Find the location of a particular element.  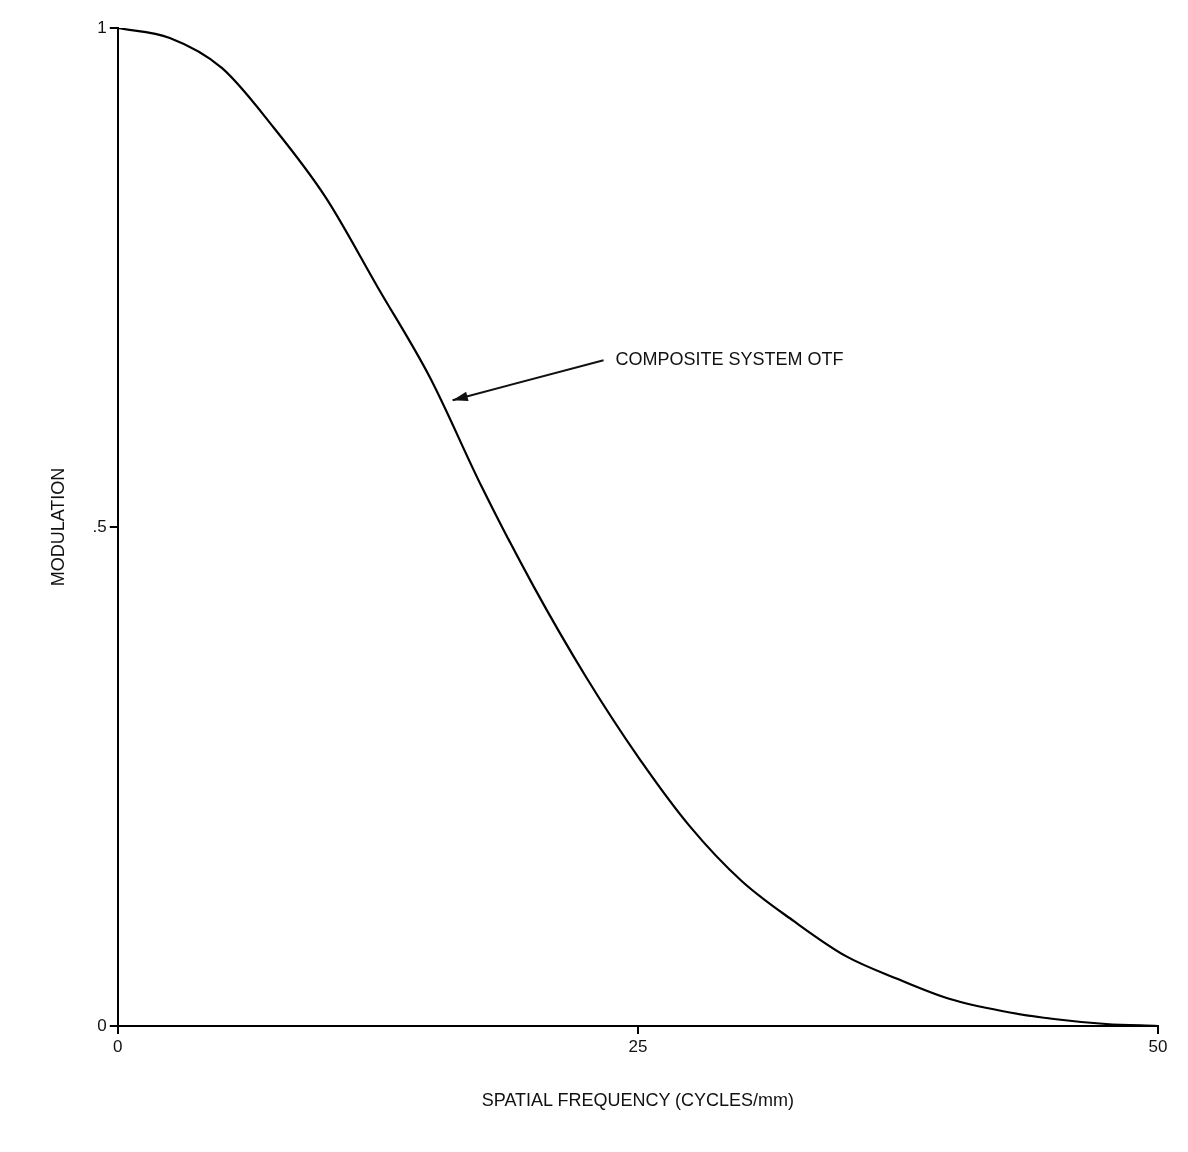

x-tick-label: 25 is located at coordinates (638, 1046).